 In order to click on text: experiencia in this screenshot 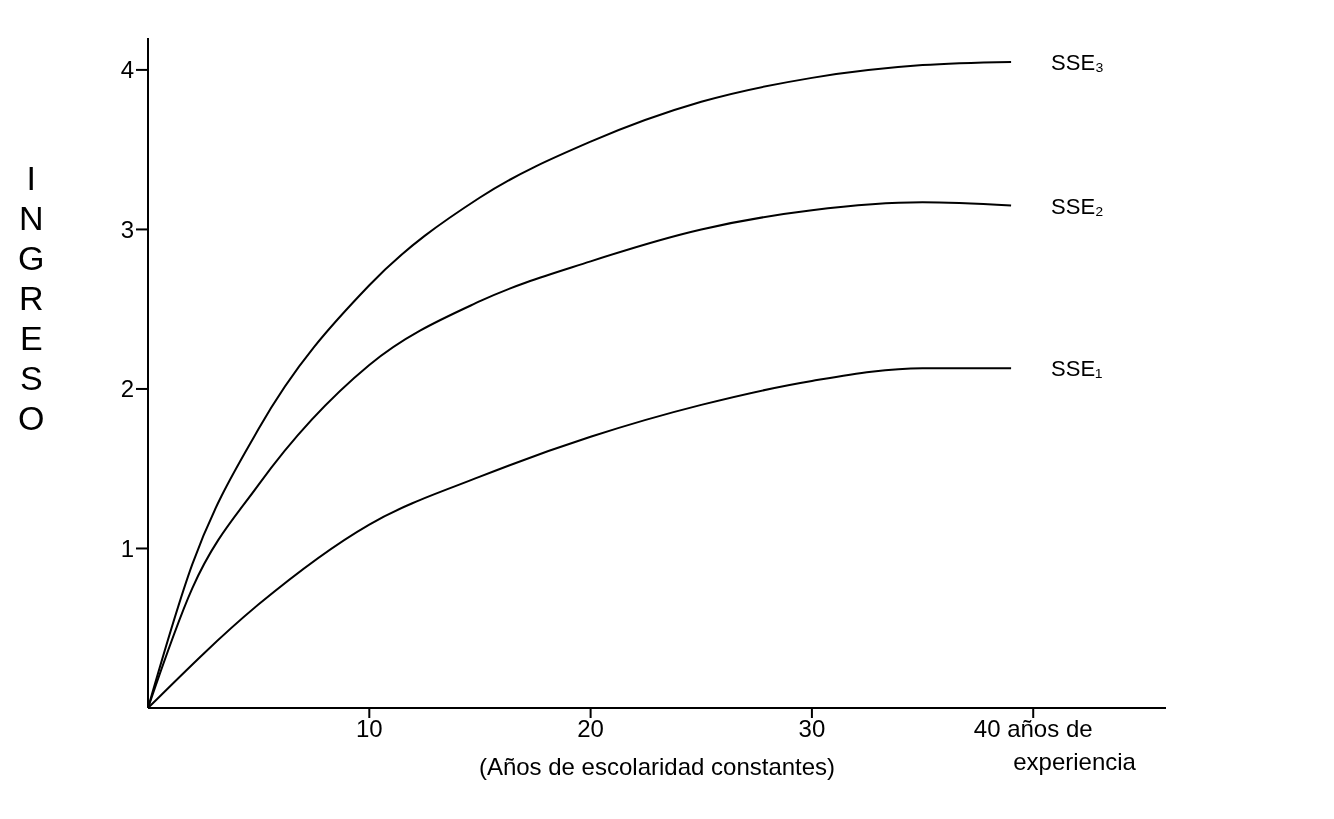, I will do `click(1074, 762)`.